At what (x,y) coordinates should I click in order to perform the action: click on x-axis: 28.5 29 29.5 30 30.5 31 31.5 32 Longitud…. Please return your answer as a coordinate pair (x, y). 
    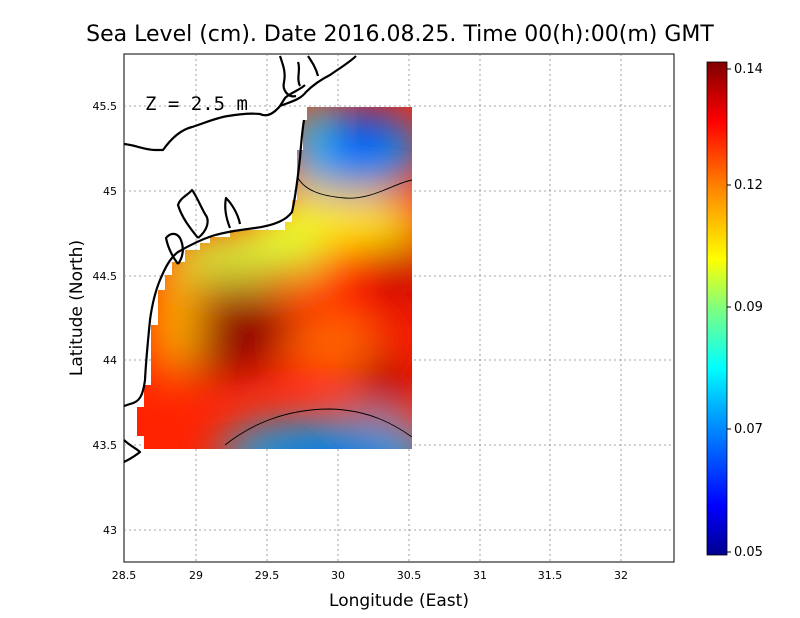
    Looking at the image, I should click on (370, 590).